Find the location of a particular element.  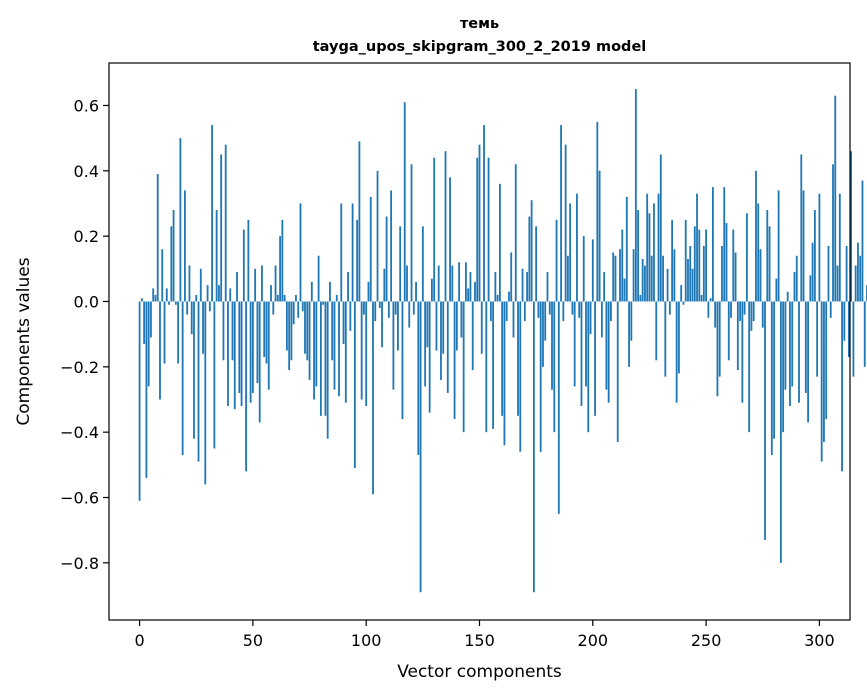

y-tick-label: −0.6 is located at coordinates (79, 497).